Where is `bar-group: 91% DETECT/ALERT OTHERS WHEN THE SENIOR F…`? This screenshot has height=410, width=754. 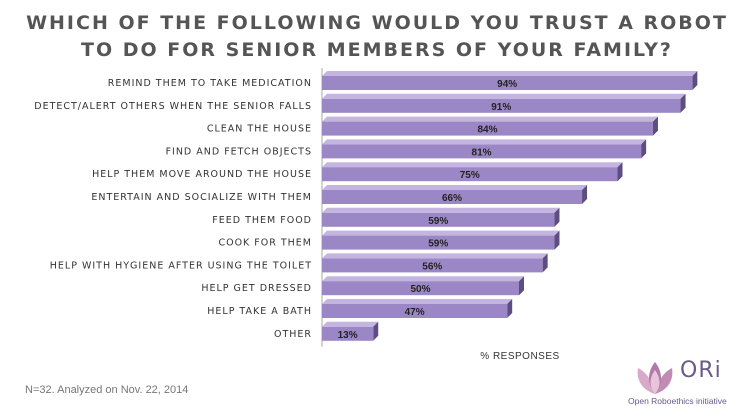
bar-group: 91% DETECT/ALERT OTHERS WHEN THE SENIOR F… is located at coordinates (360, 103).